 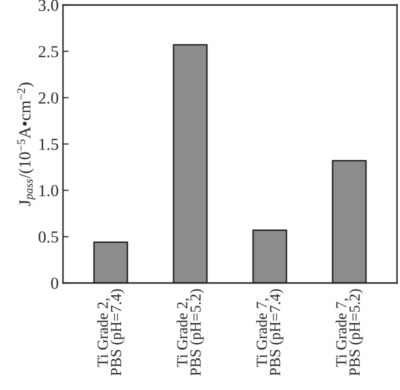 What do you see at coordinates (190, 332) in the screenshot?
I see `x-tick-label: Ti Grade 2, PBS (pH=5.2)` at bounding box center [190, 332].